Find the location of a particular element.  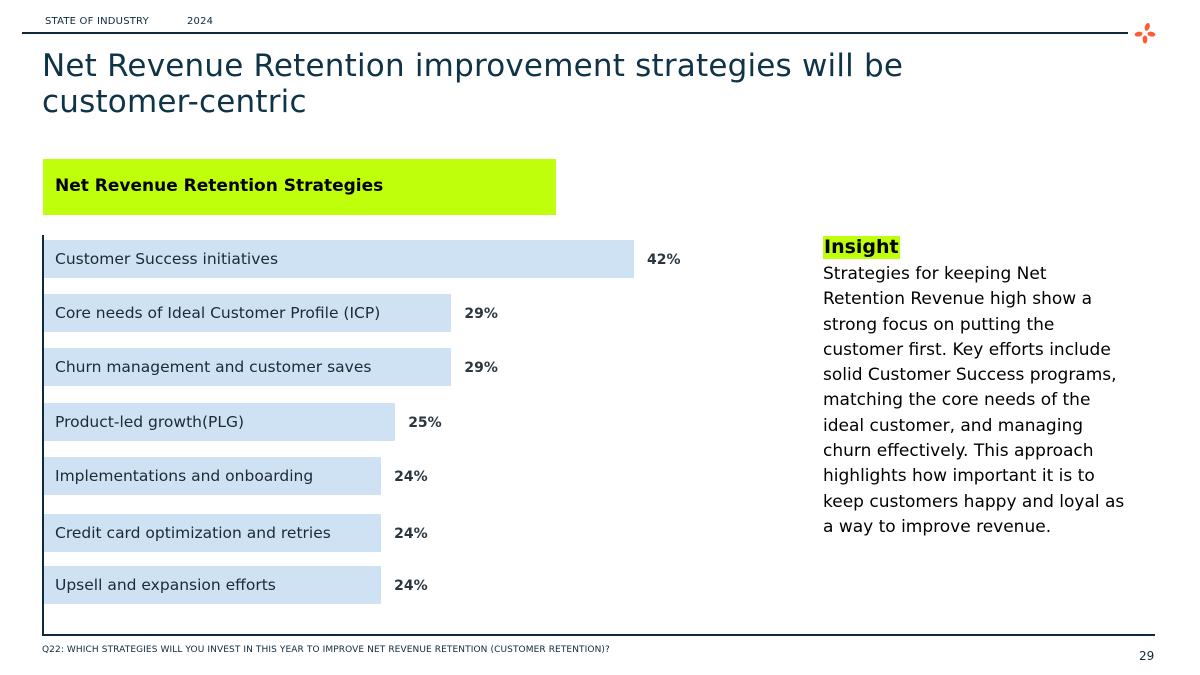

header-year-label: 2024 is located at coordinates (200, 21).